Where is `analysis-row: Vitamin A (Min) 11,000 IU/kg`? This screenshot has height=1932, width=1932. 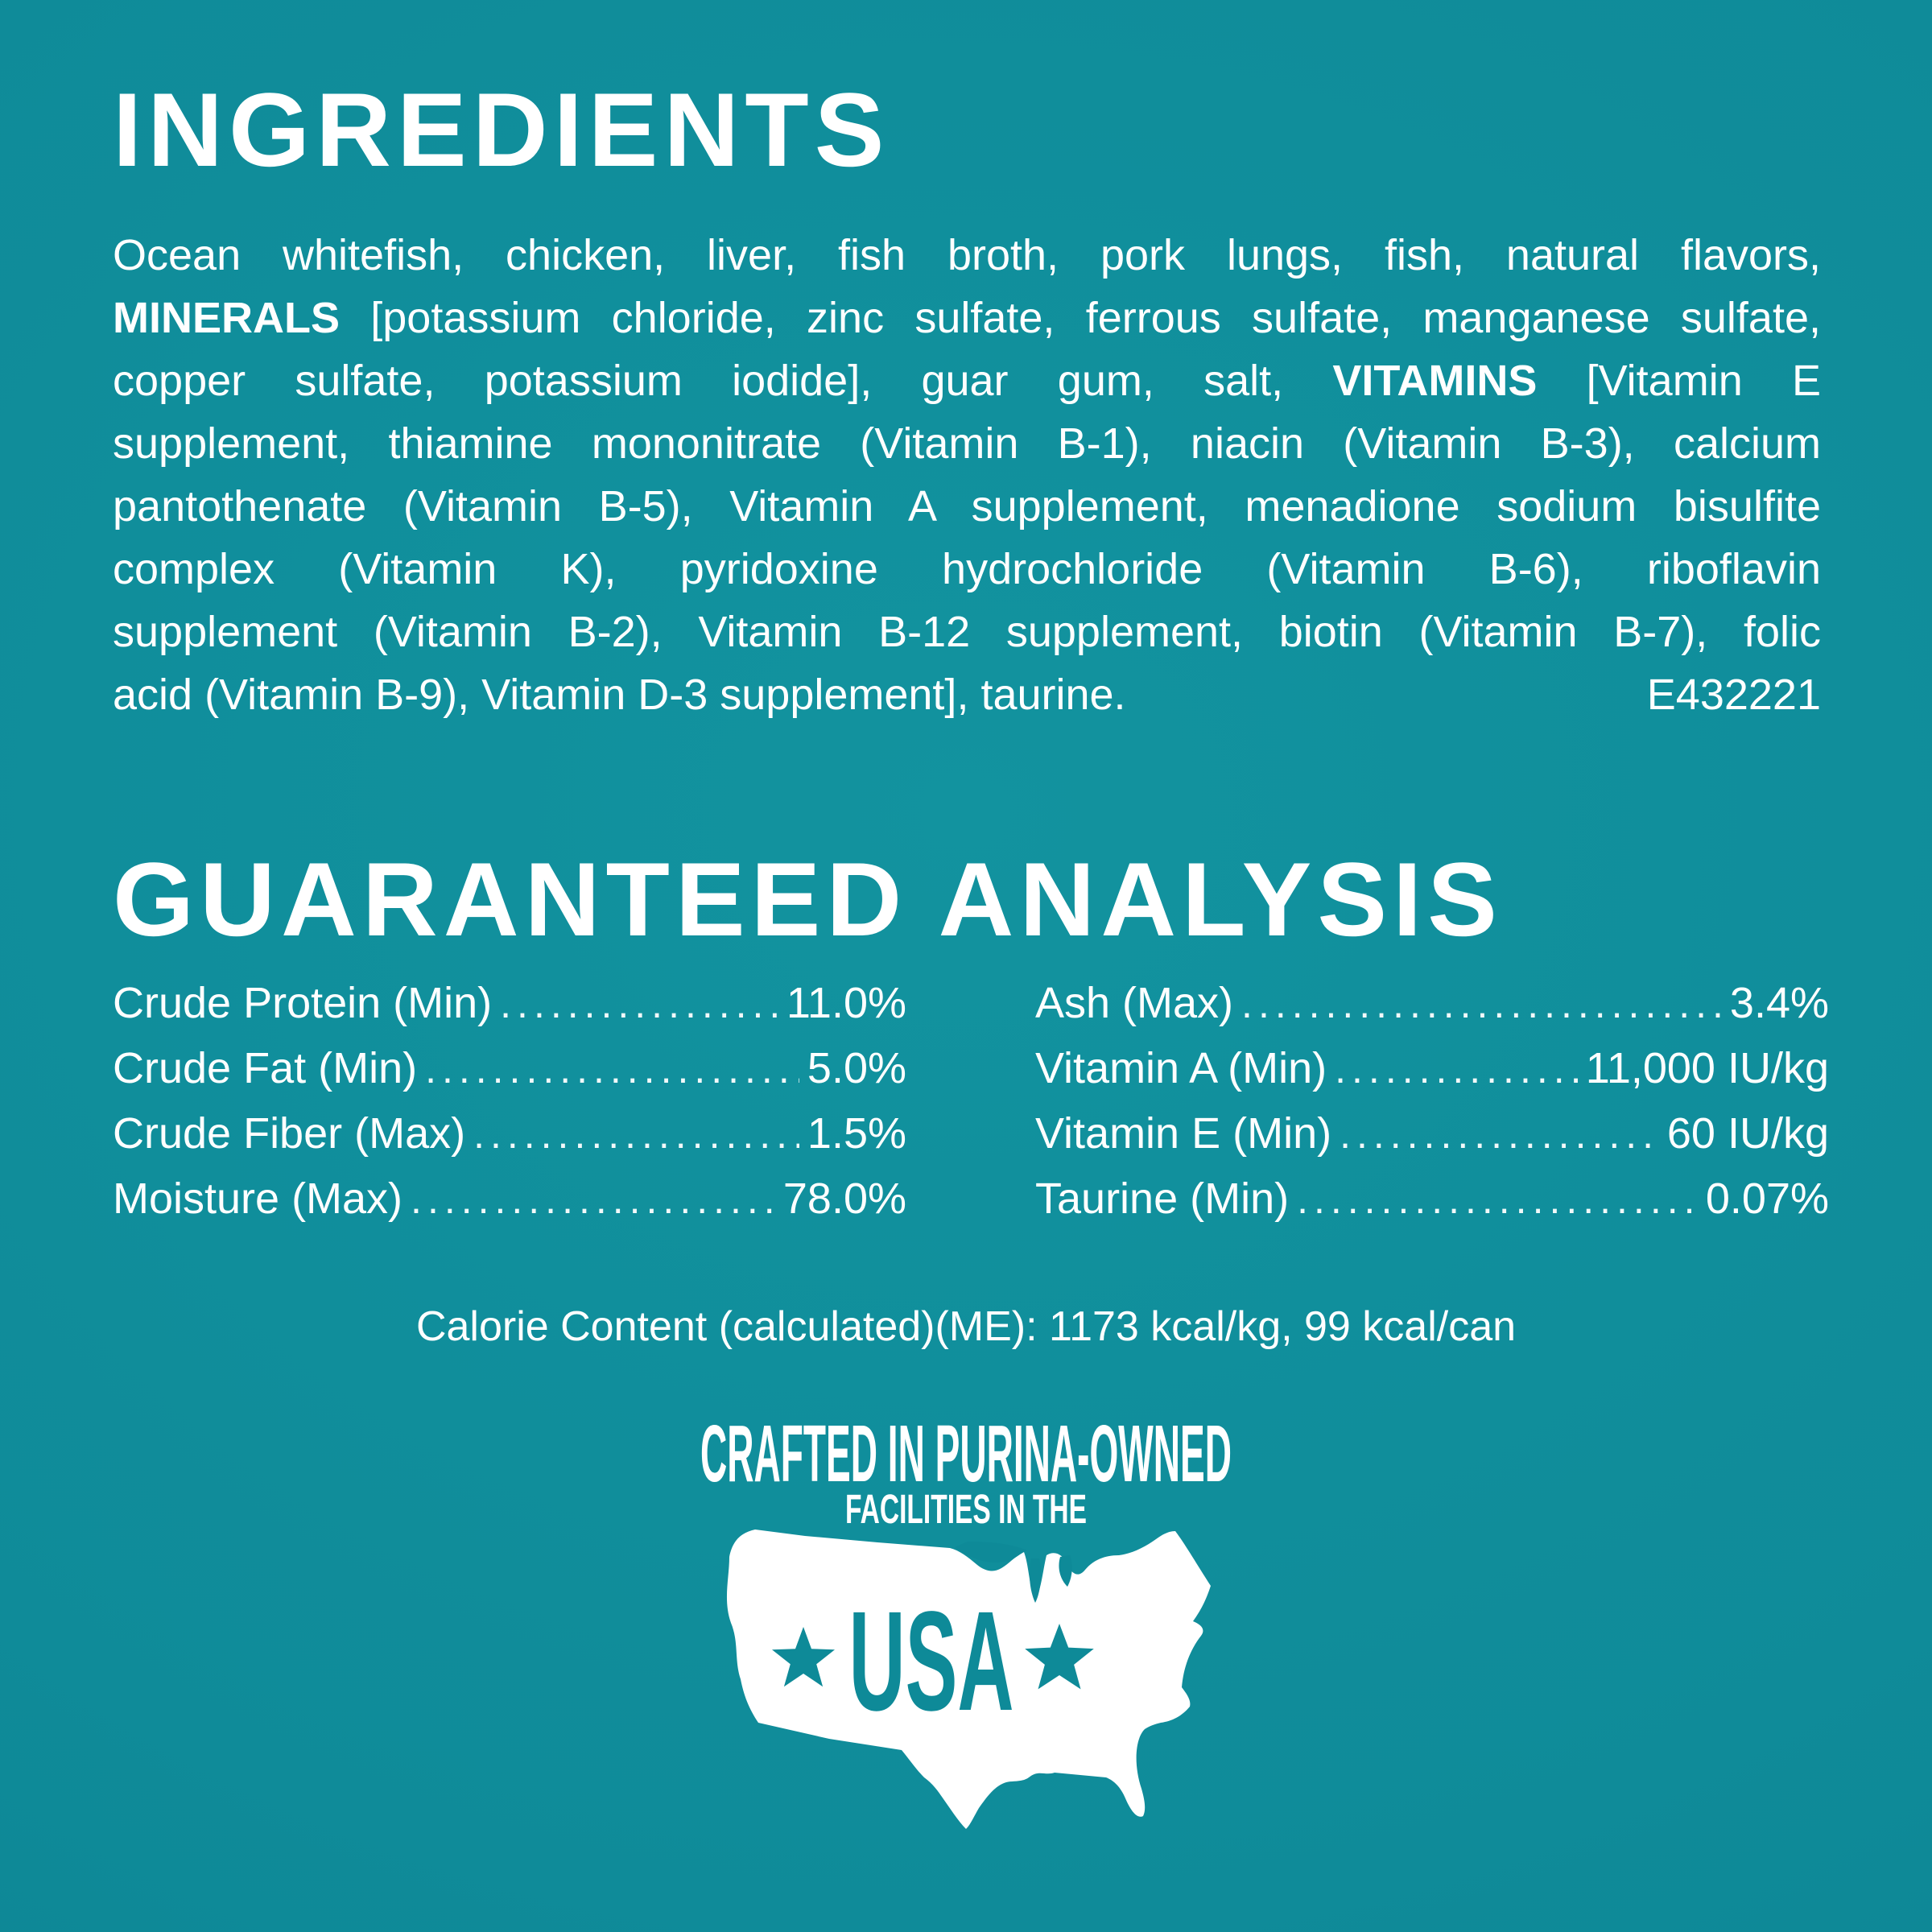
analysis-row: Vitamin A (Min) 11,000 IU/kg is located at coordinates (1432, 1068).